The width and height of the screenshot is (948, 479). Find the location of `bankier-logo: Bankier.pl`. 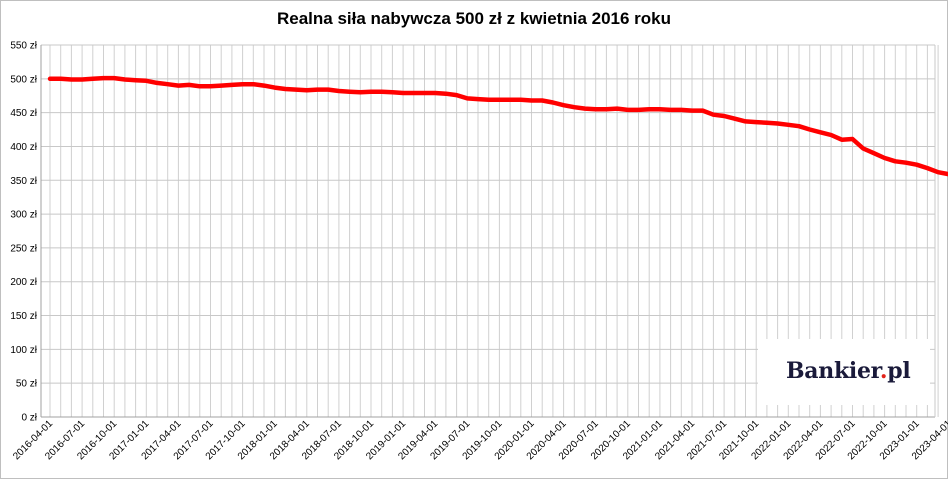

bankier-logo: Bankier.pl is located at coordinates (844, 372).